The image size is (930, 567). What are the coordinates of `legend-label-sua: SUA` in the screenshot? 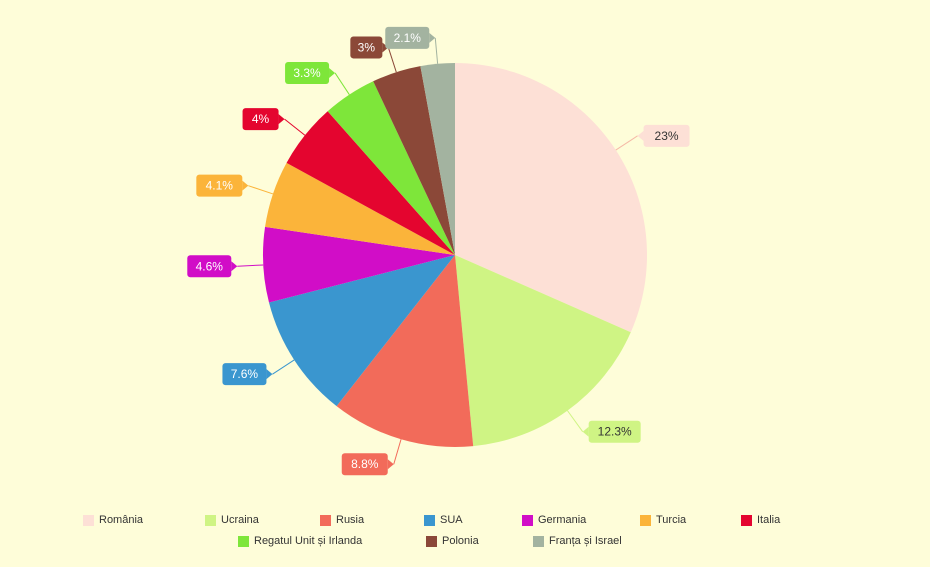 It's located at (451, 520).